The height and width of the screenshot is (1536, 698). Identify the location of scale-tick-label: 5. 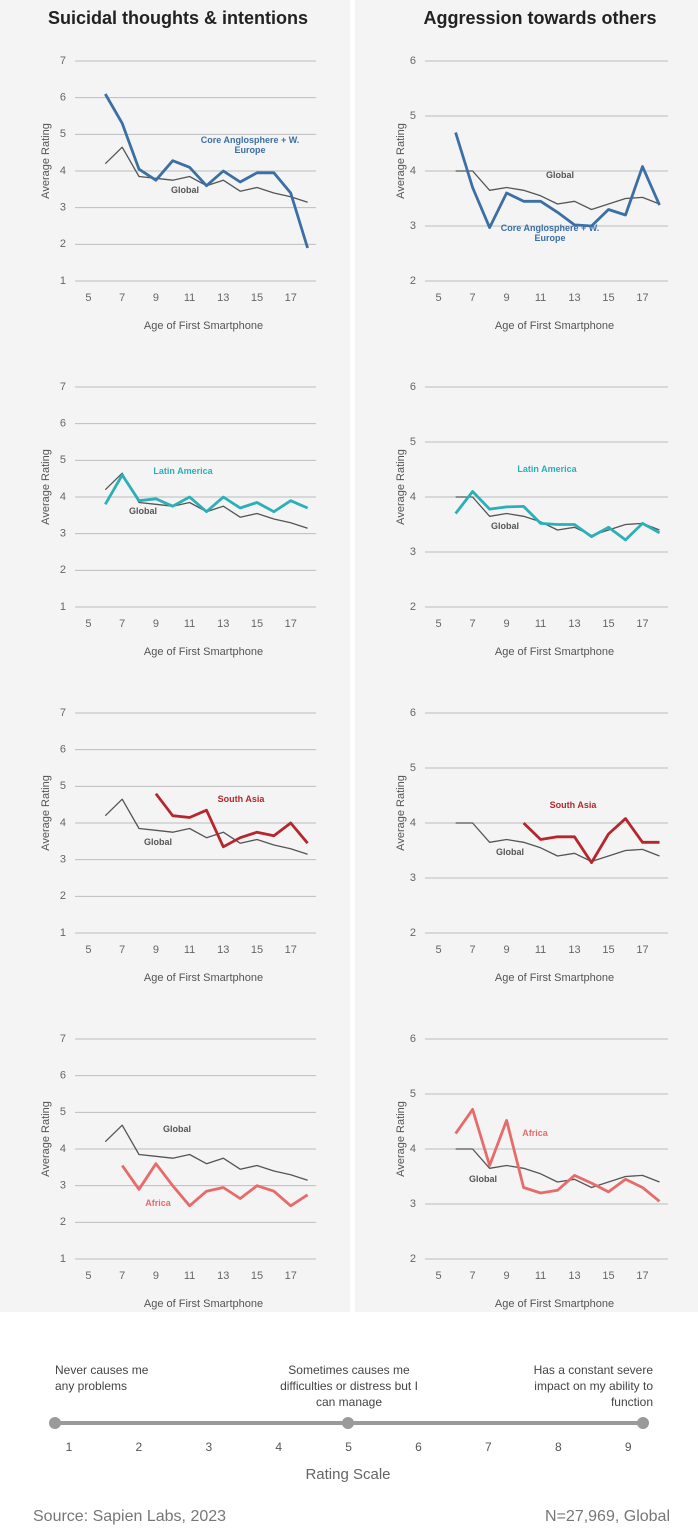
(348, 1447).